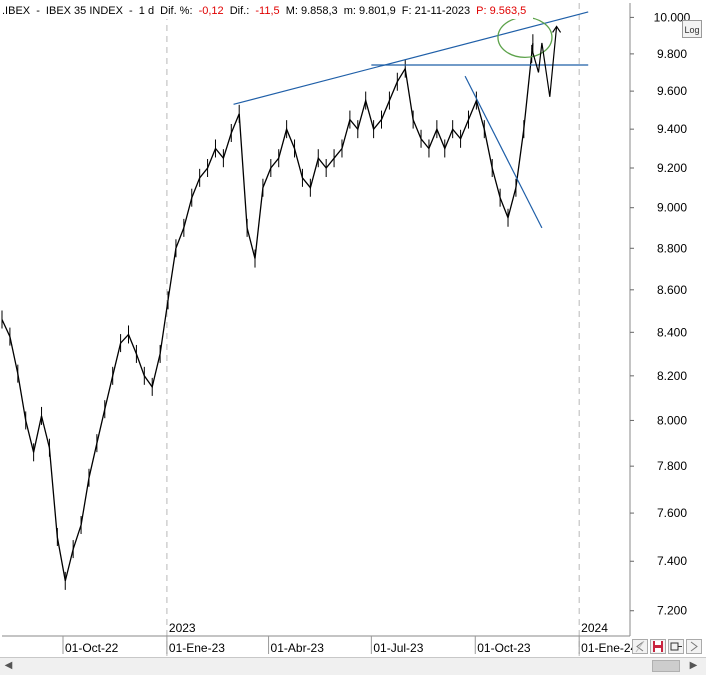 The height and width of the screenshot is (675, 706). Describe the element at coordinates (557, 29) in the screenshot. I see `projection-arrowhead` at that location.